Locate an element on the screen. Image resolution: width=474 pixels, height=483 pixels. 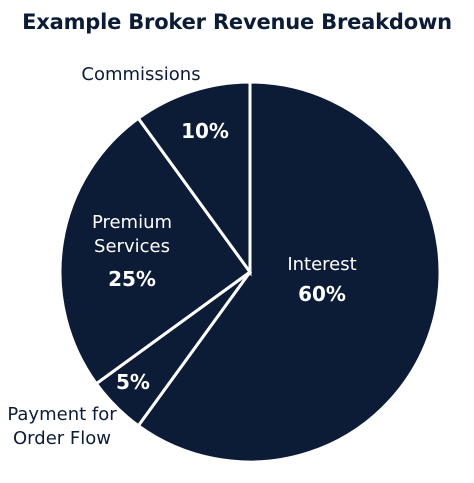
slice-label-premium-services: Premium Services is located at coordinates (132, 234).